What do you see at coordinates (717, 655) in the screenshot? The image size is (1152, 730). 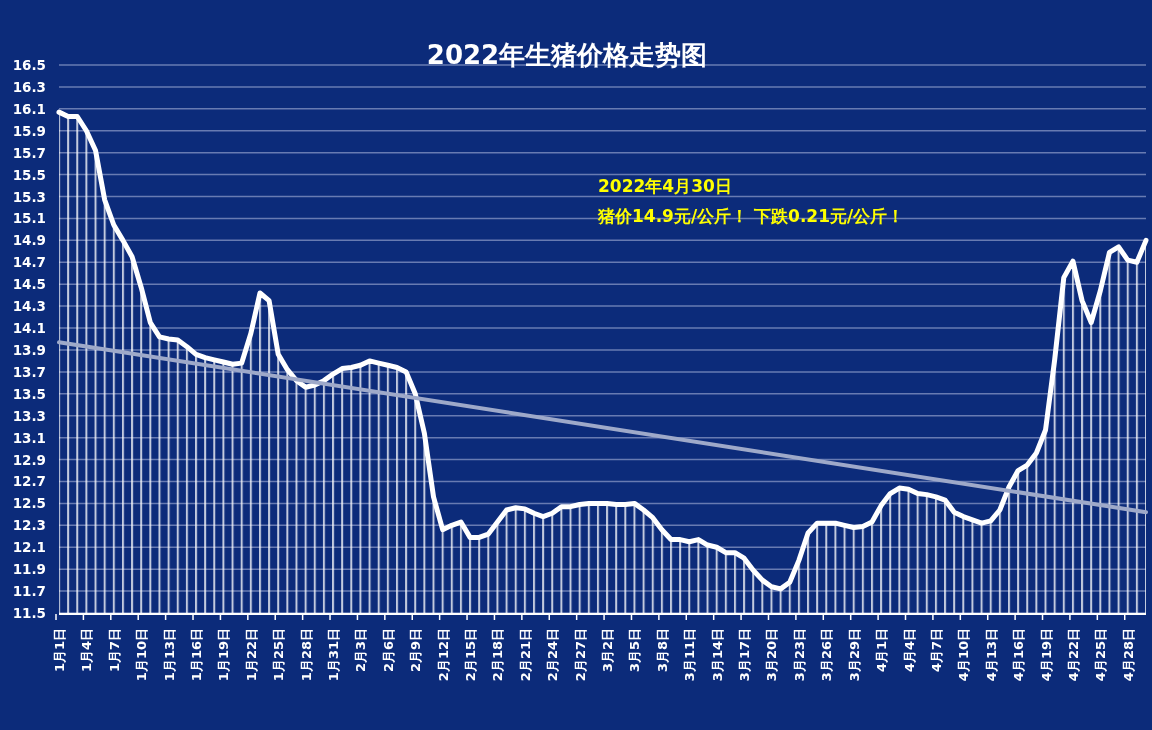 I see `x-tick-label: 3月14日` at bounding box center [717, 655].